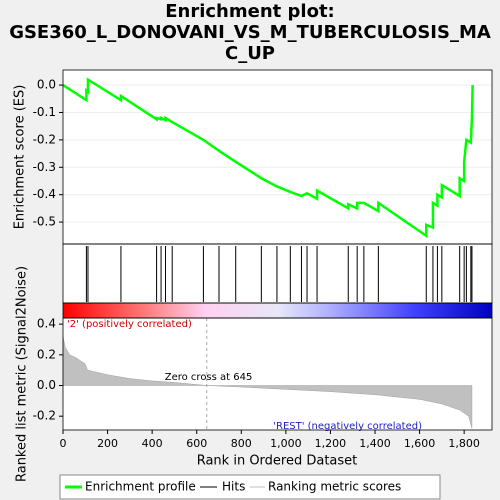 Image resolution: width=500 pixels, height=500 pixels. Describe the element at coordinates (44, 167) in the screenshot. I see `y-tick-label: -0.3` at that location.